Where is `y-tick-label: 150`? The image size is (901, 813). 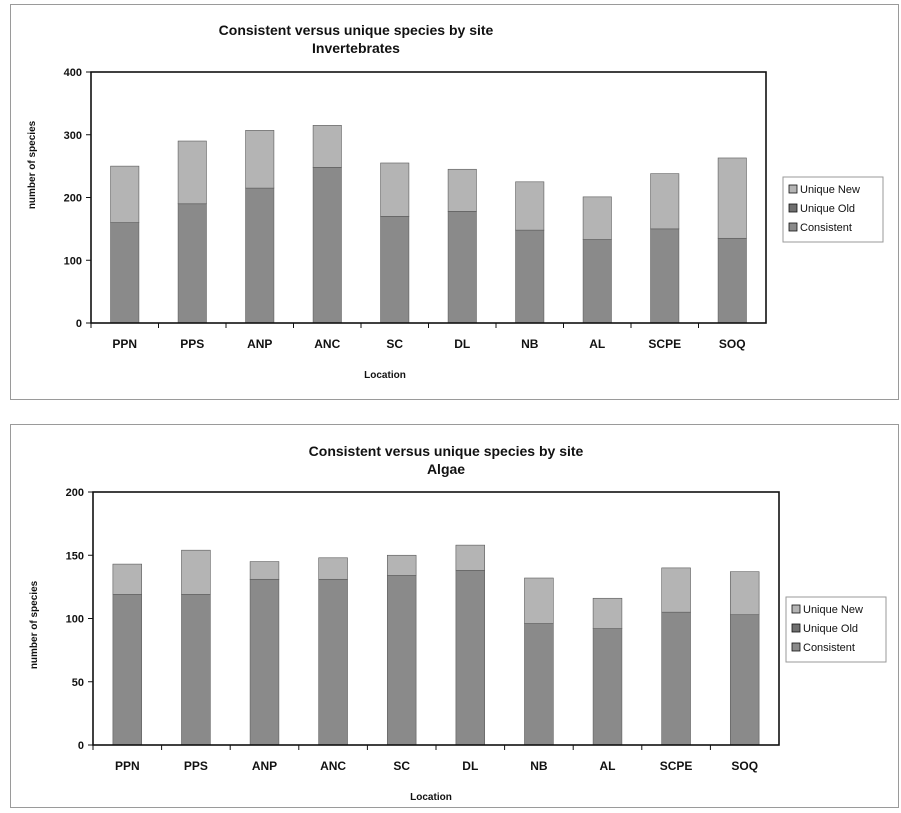 y-tick-label: 150 is located at coordinates (75, 556).